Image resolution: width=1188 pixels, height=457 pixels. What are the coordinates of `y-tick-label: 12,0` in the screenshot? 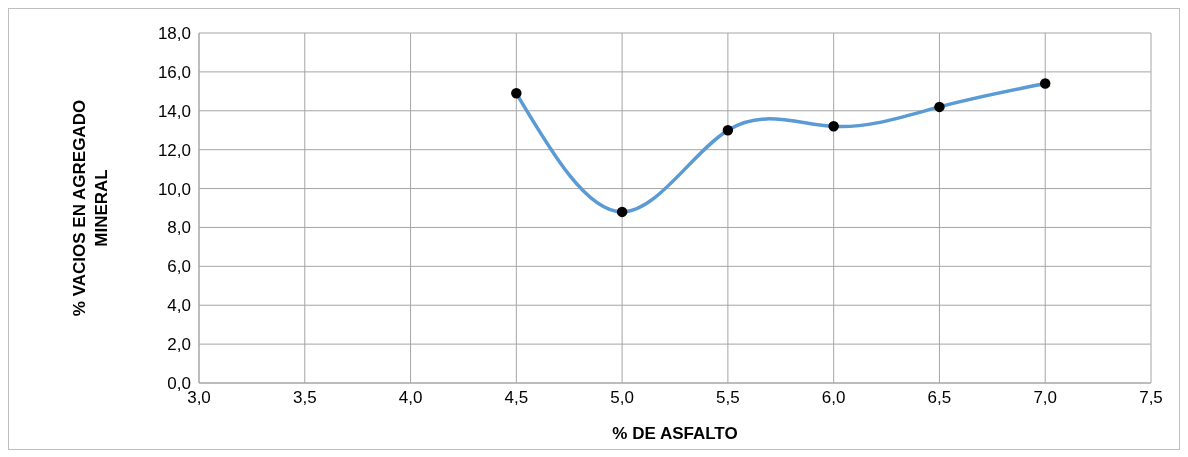 It's located at (174, 150).